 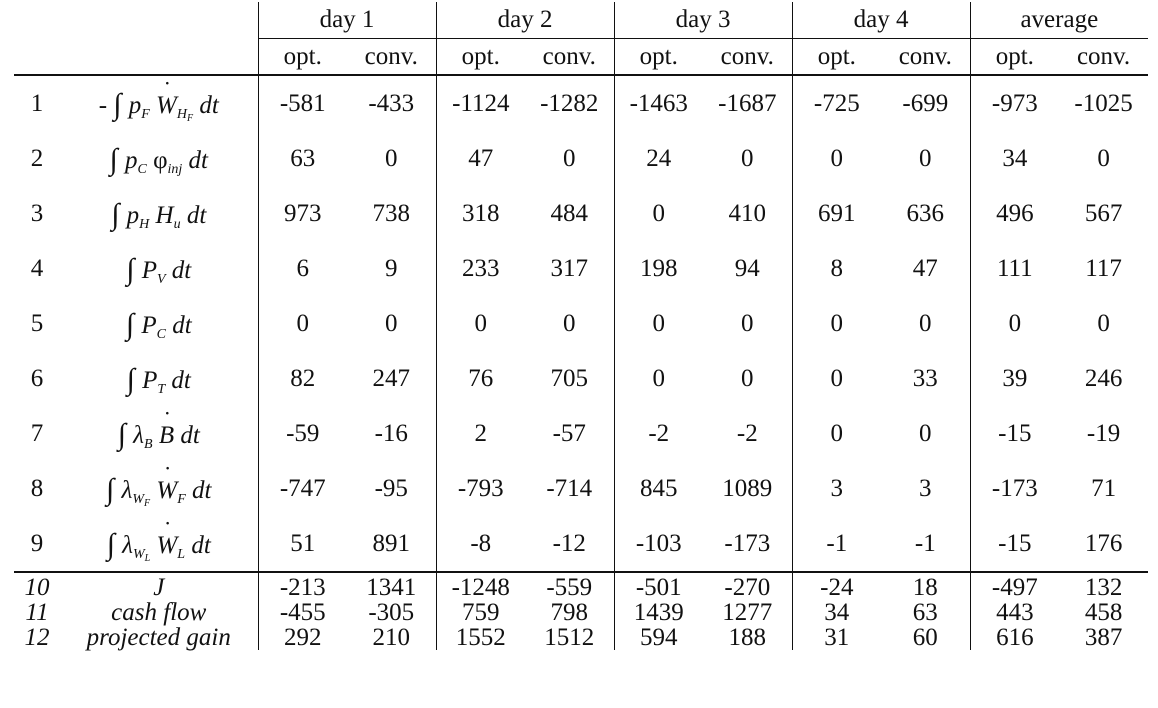 What do you see at coordinates (37, 158) in the screenshot?
I see `row-number: 2` at bounding box center [37, 158].